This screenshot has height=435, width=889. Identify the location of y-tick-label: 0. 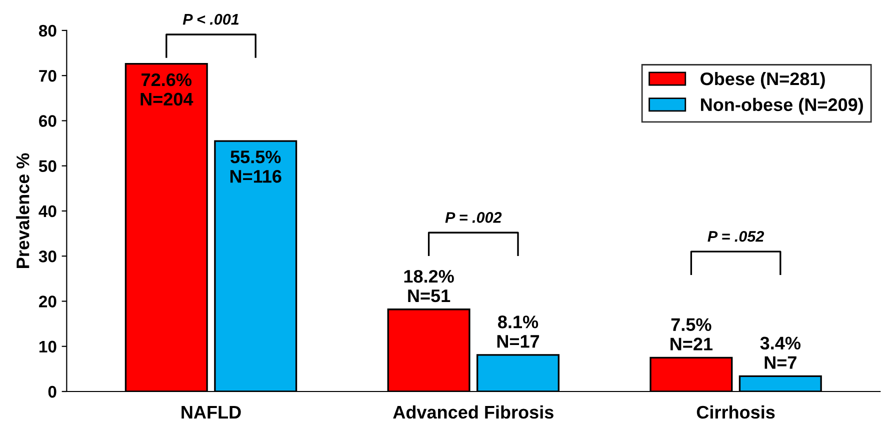
(52, 392).